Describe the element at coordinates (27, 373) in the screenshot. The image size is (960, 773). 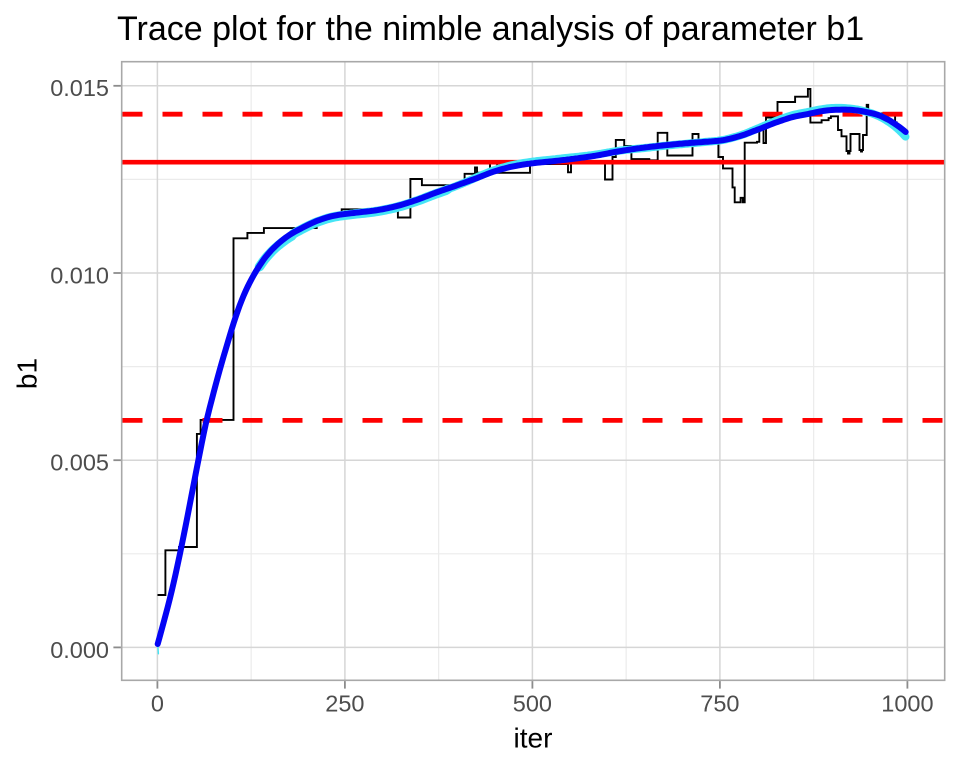
I see `svg-text: b1` at that location.